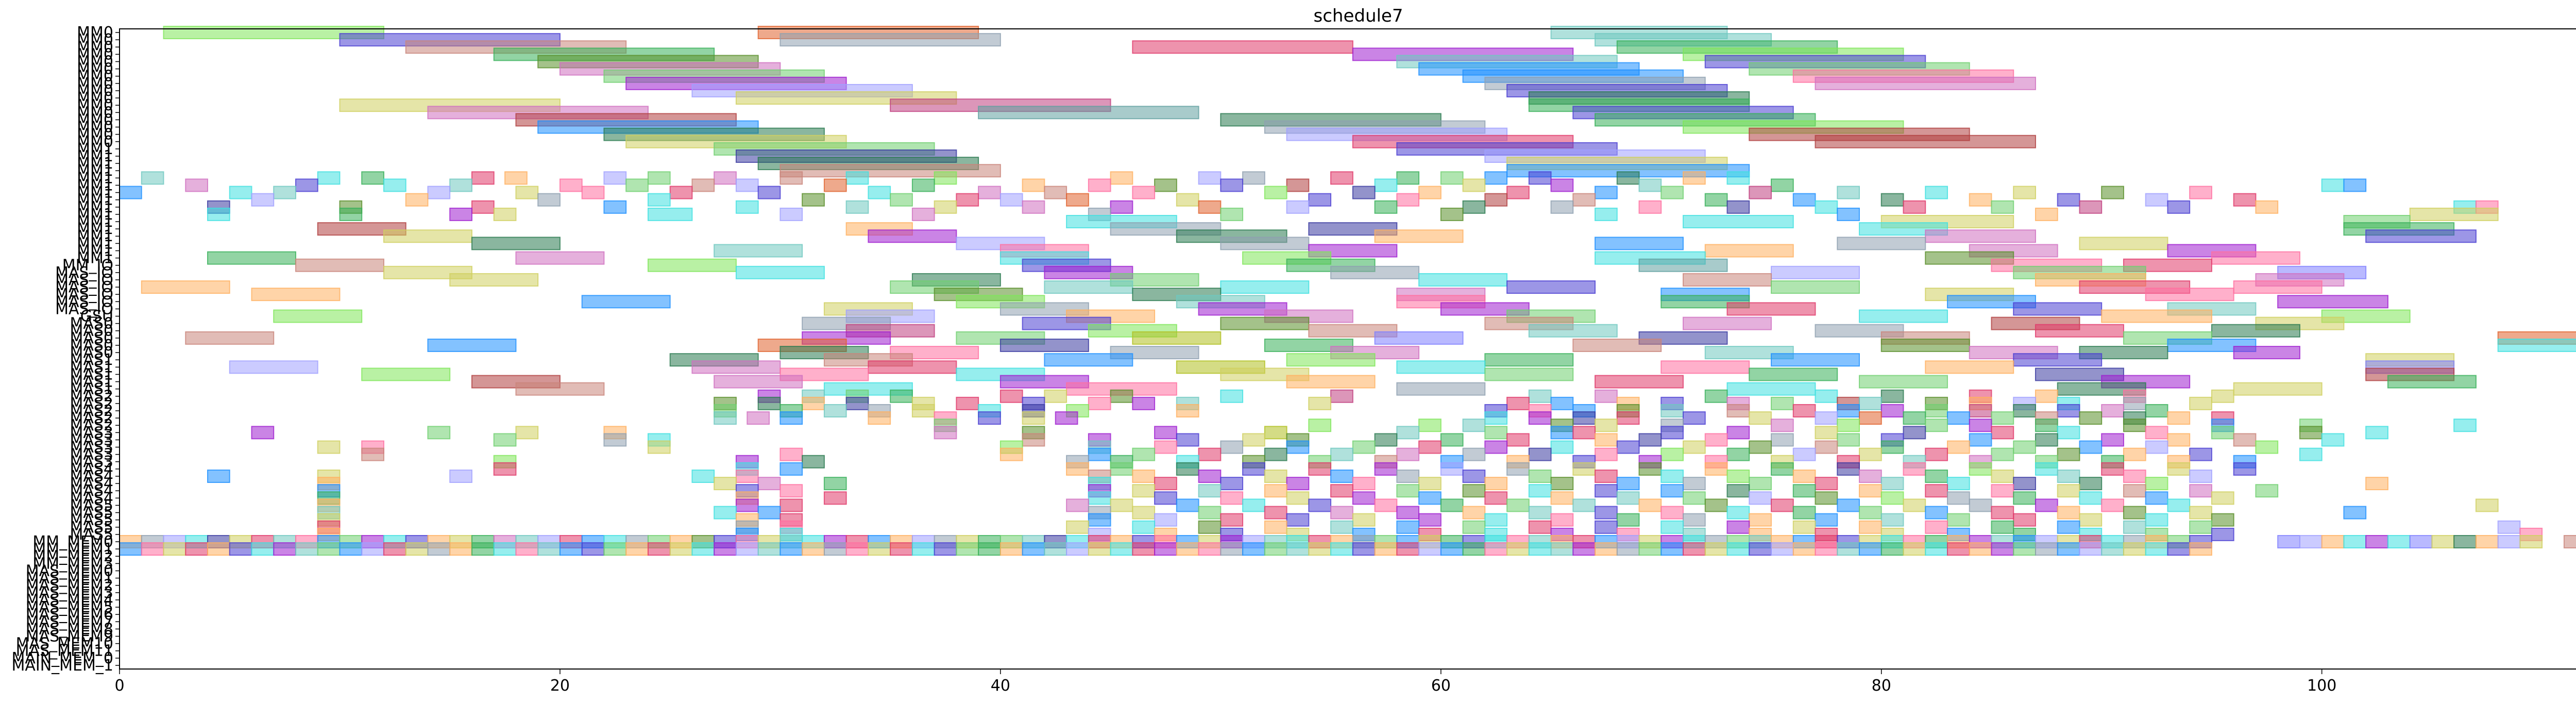 The height and width of the screenshot is (702, 2576). Describe the element at coordinates (1225, 682) in the screenshot. I see `x-axis-ticks: 0 20 40 60 80 100` at that location.